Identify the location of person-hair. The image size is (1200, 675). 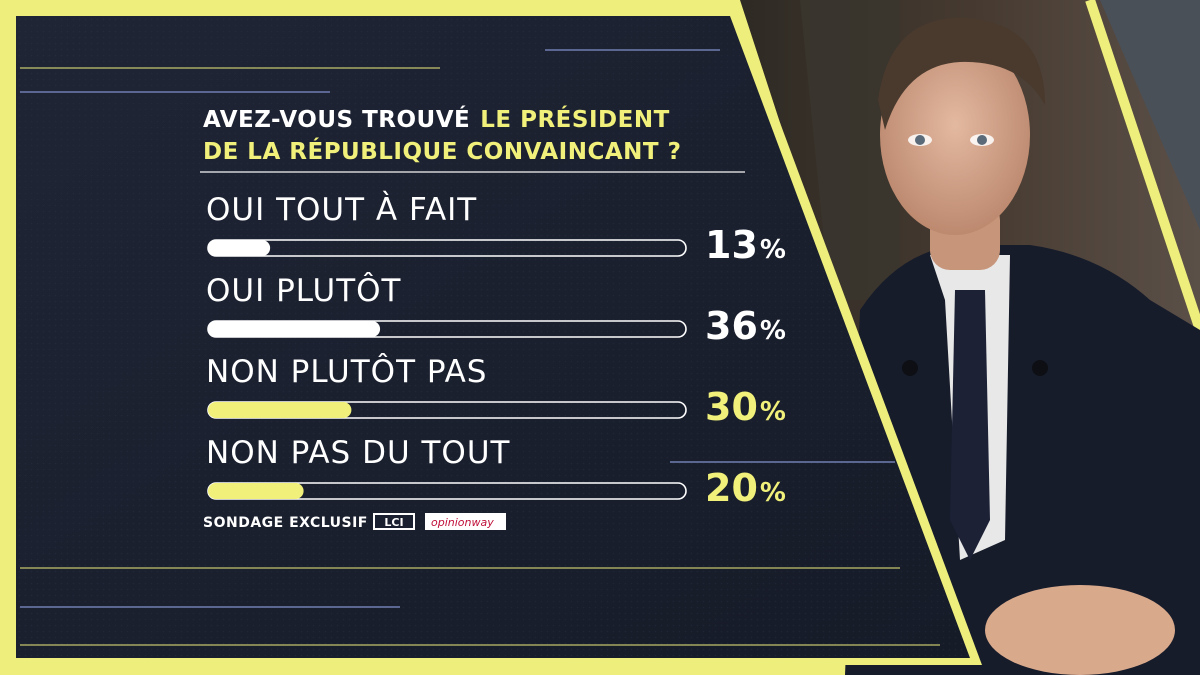
(961, 73).